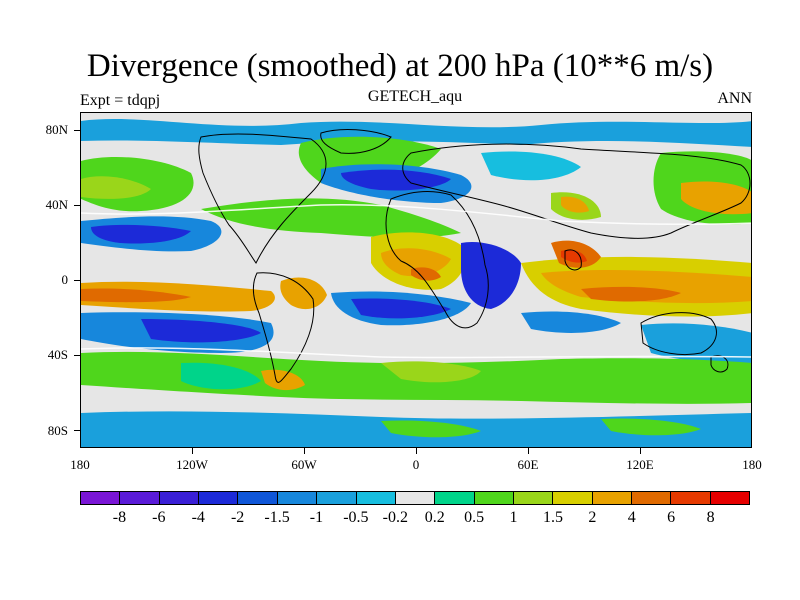 The height and width of the screenshot is (600, 800). Describe the element at coordinates (56, 129) in the screenshot. I see `y-tick-label: 80N` at that location.